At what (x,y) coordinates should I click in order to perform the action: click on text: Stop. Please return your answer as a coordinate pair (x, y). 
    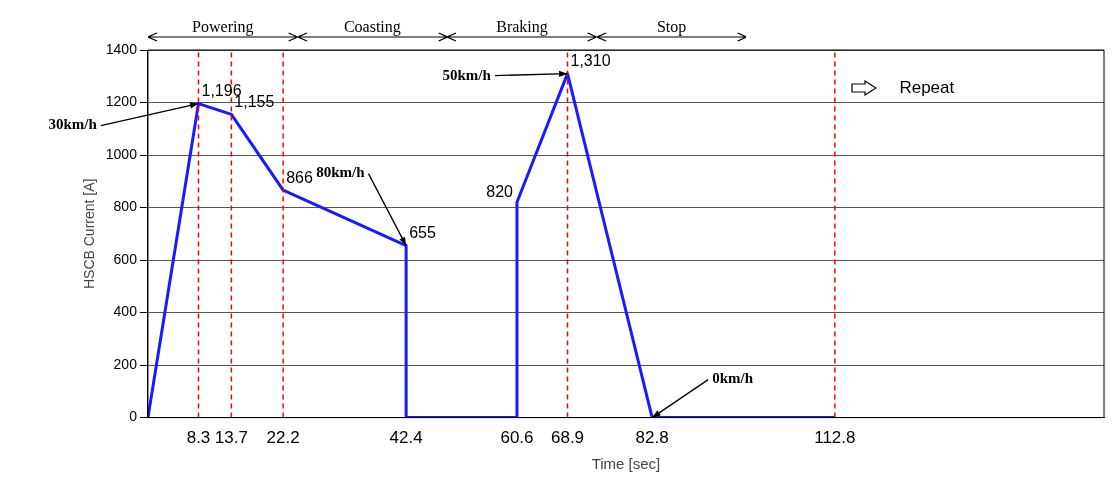
    Looking at the image, I should click on (671, 26).